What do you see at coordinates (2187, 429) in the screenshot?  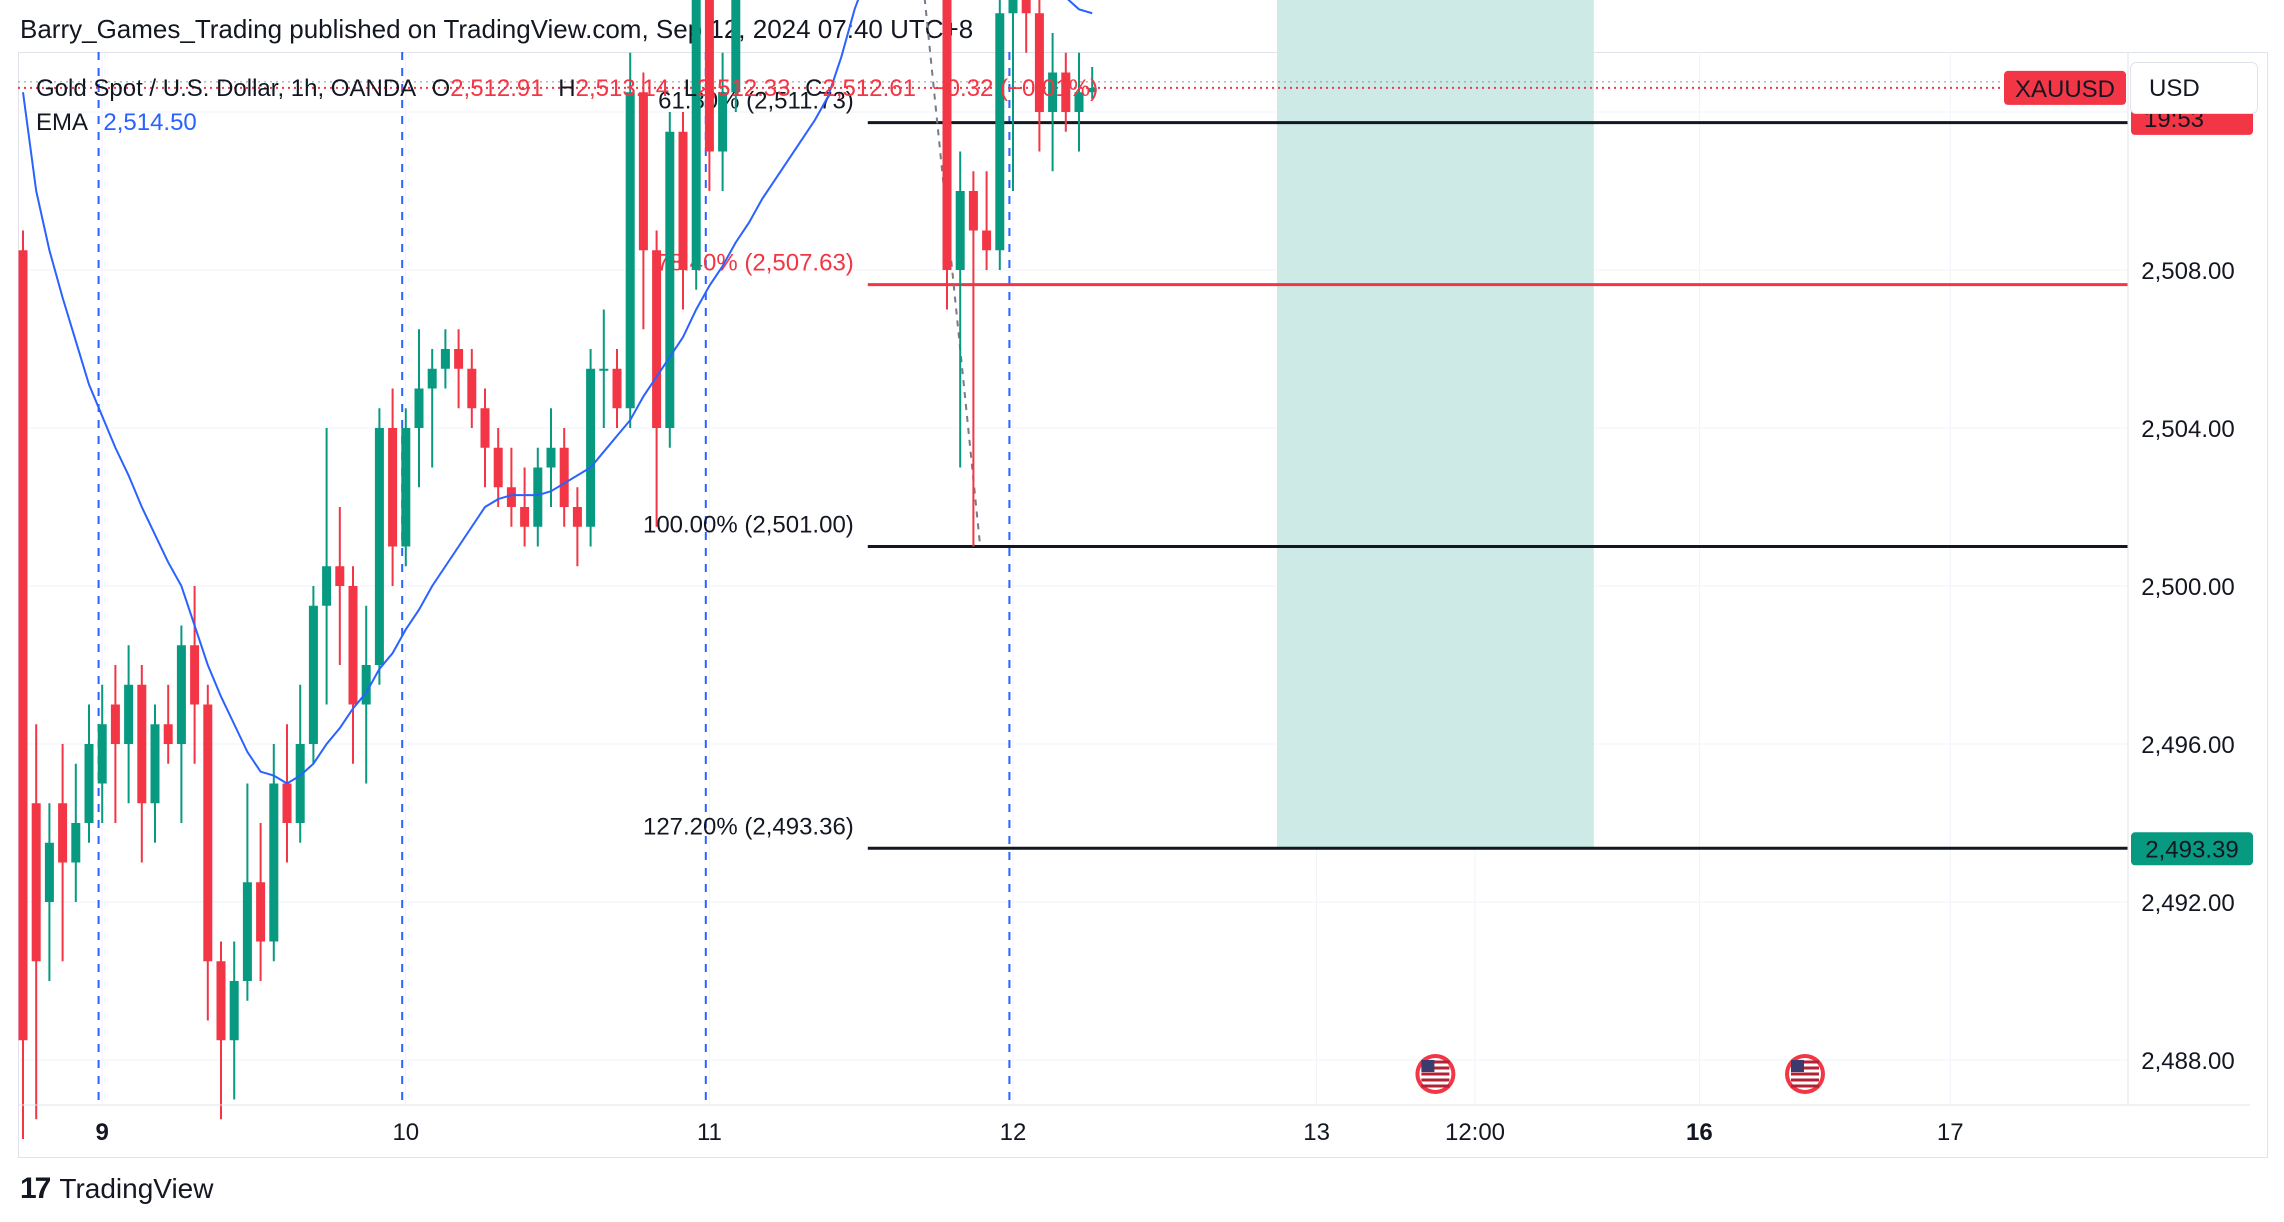 I see `y-tick-label: 2,504.00` at bounding box center [2187, 429].